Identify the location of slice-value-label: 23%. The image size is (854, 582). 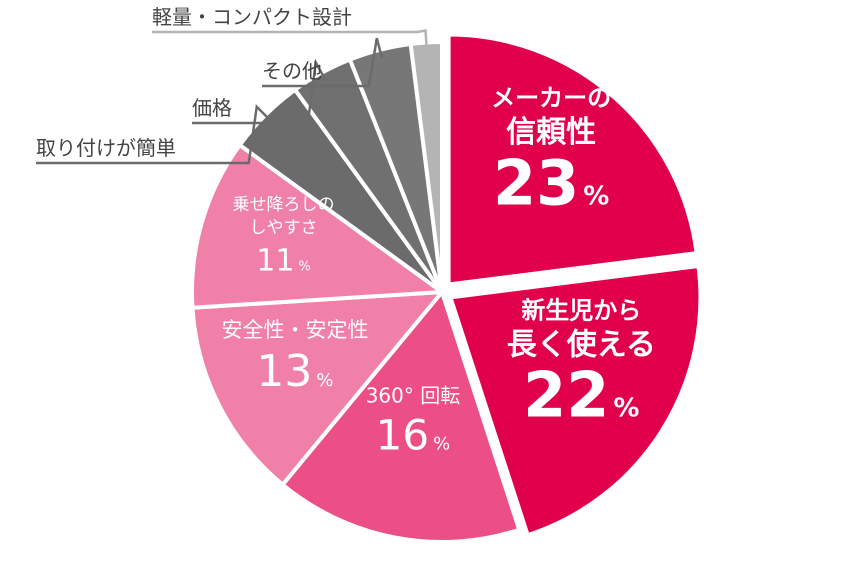
(551, 182).